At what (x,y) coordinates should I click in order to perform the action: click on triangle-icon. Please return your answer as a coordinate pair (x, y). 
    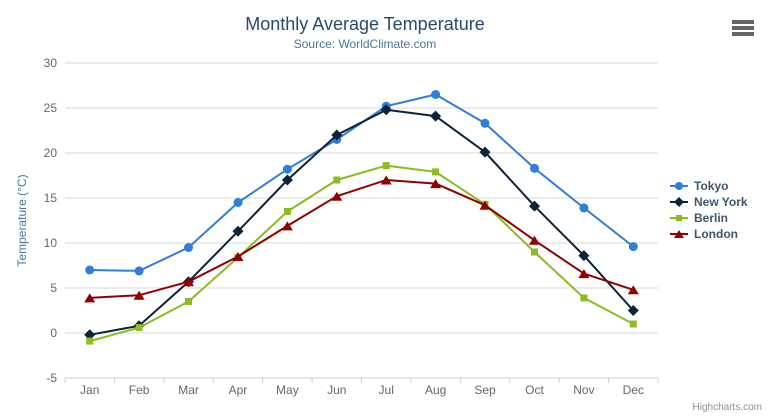
    Looking at the image, I should click on (679, 234).